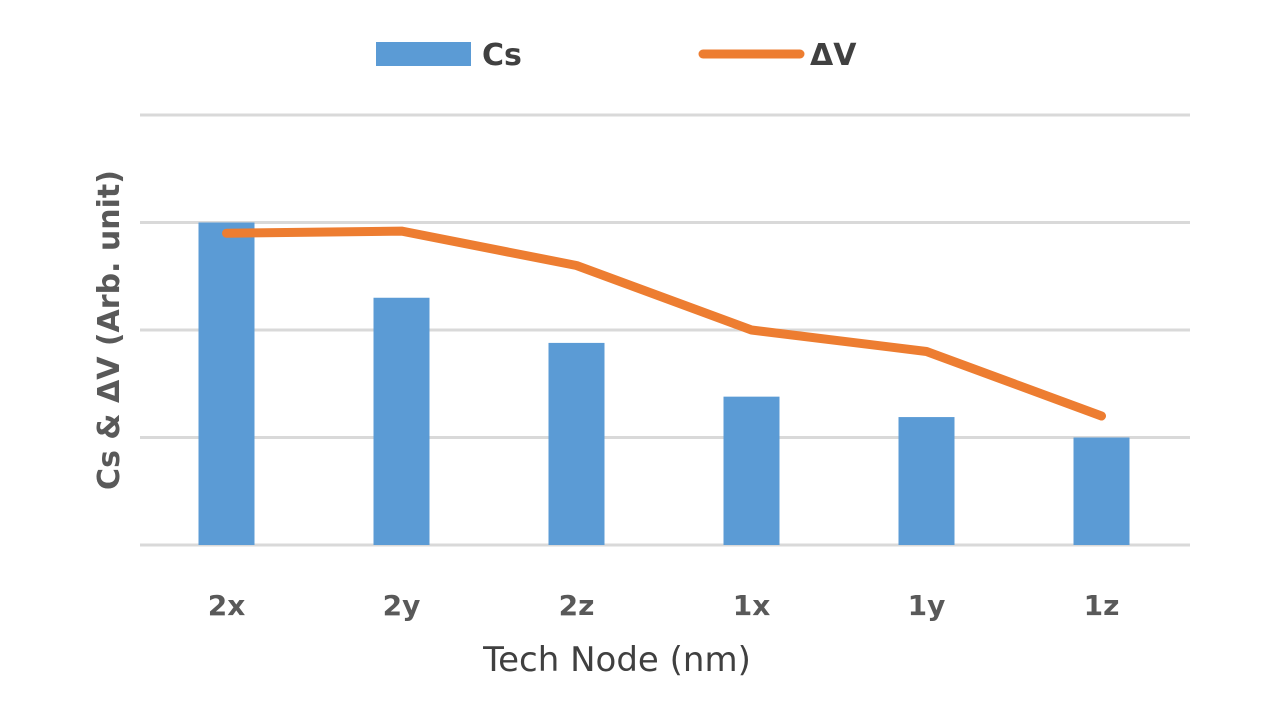 The width and height of the screenshot is (1280, 721). I want to click on x-axis-title: Tech Node (nm), so click(616, 660).